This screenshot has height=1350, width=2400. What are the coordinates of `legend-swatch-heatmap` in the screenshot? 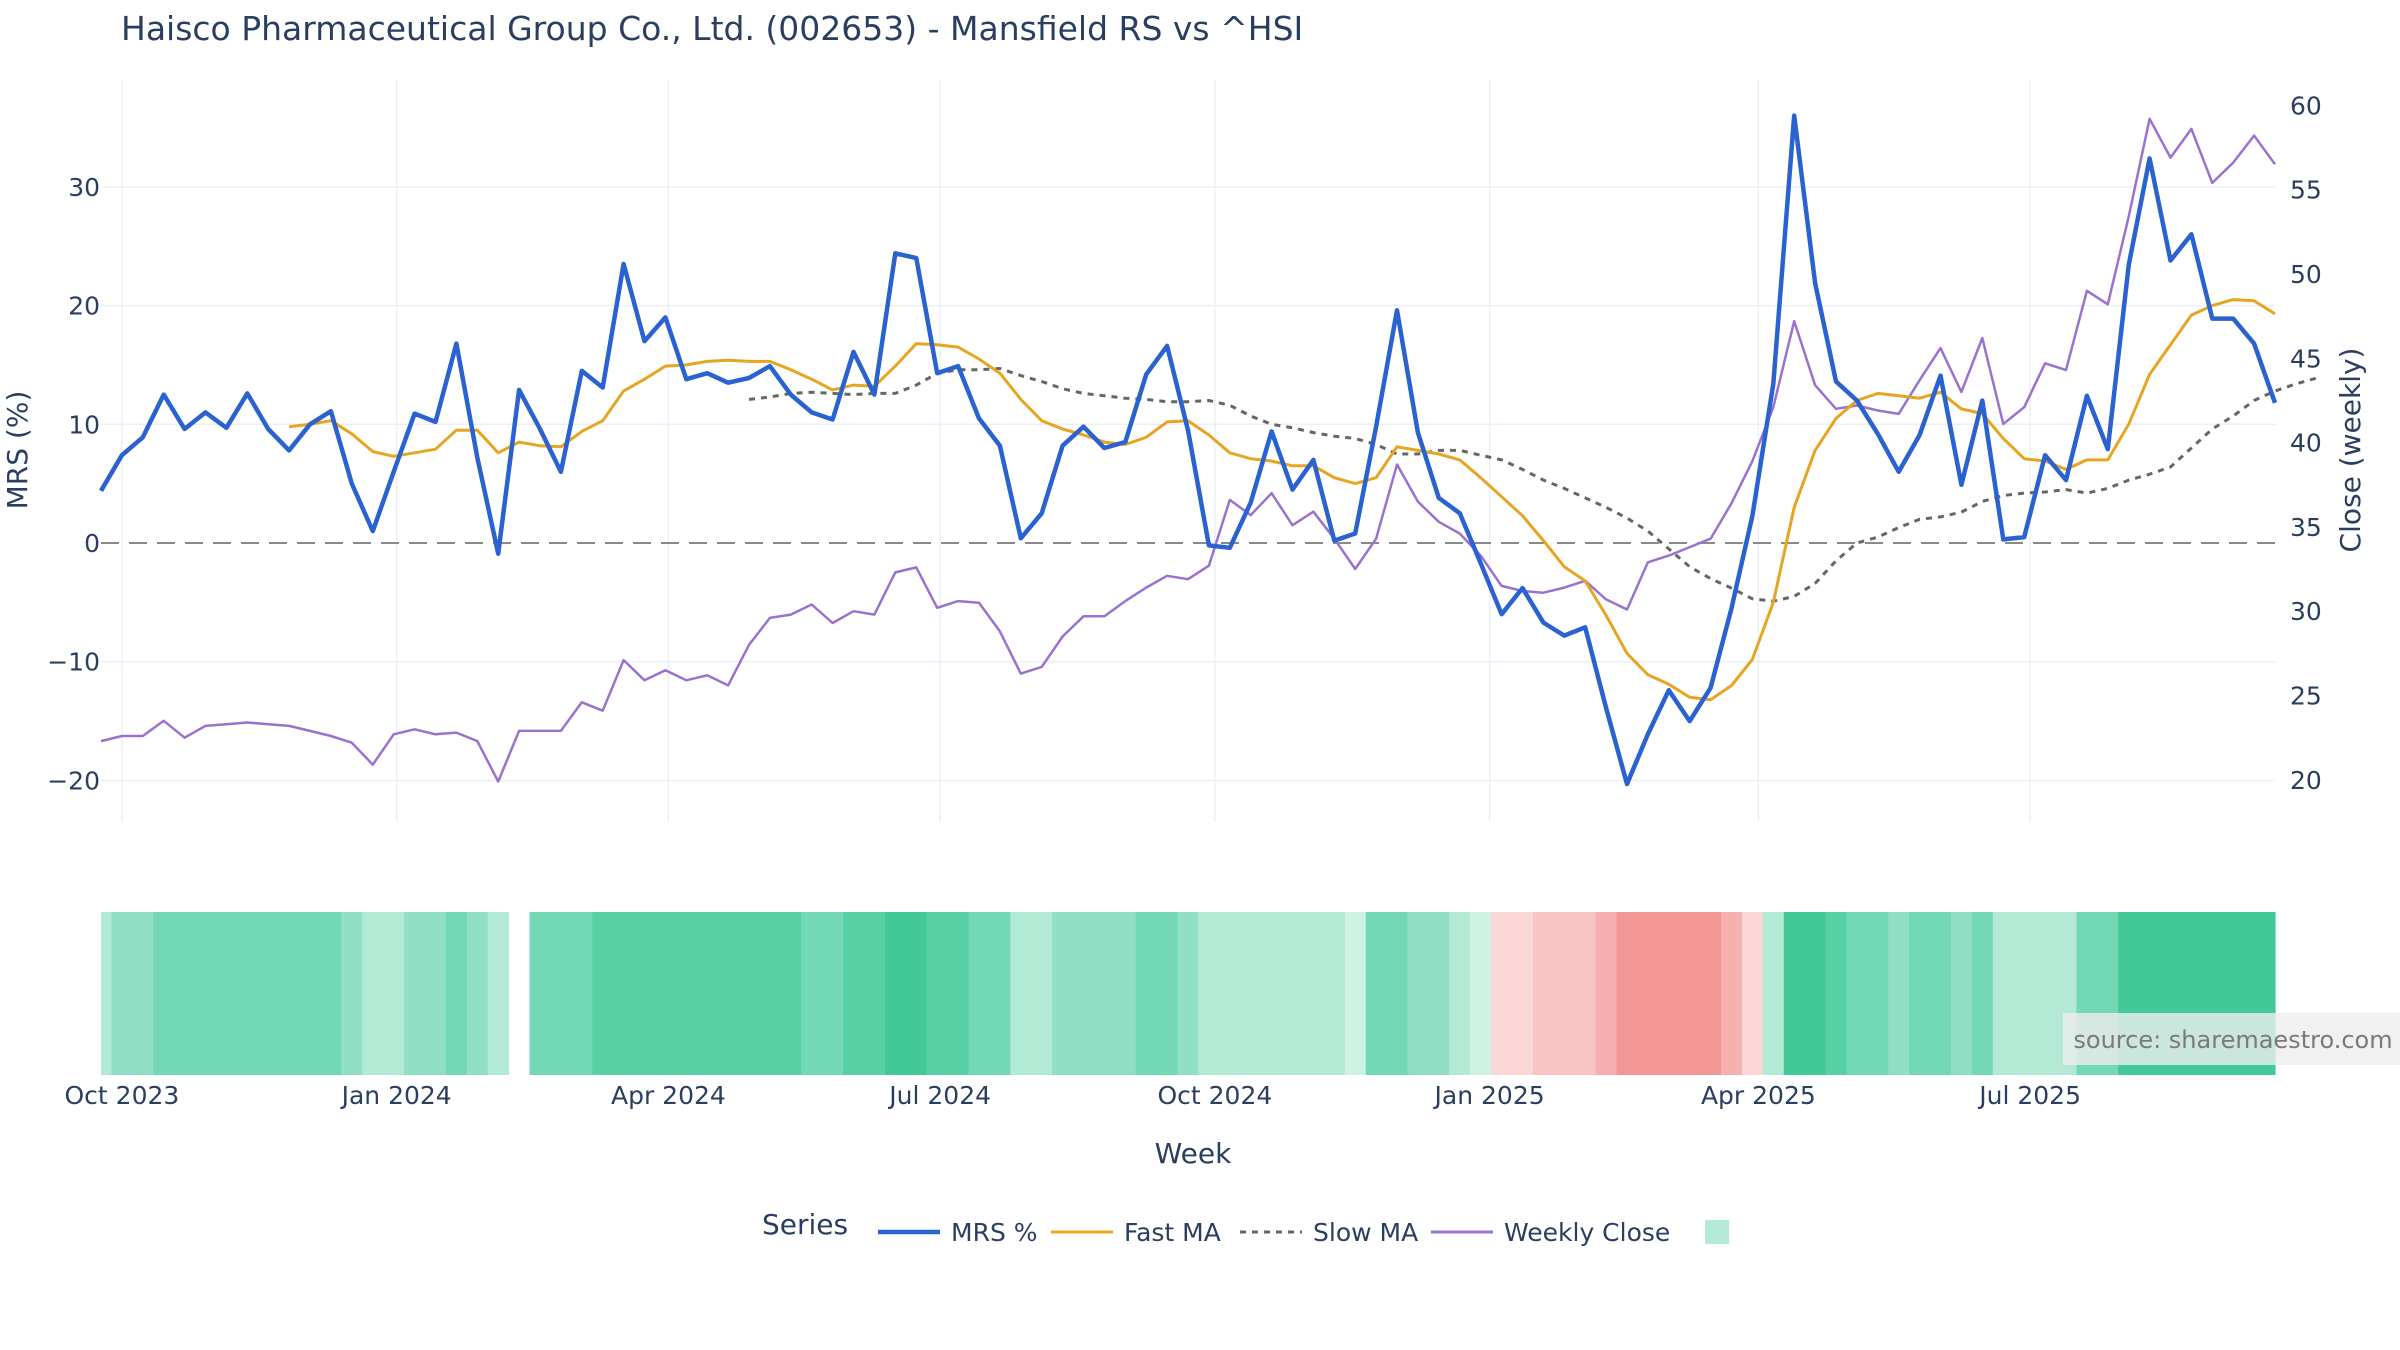 It's located at (1717, 1232).